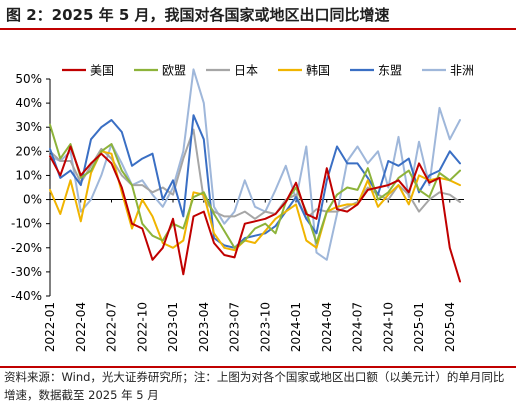 This screenshot has width=516, height=406. Describe the element at coordinates (462, 71) in the screenshot. I see `legend-label: 非洲` at that location.